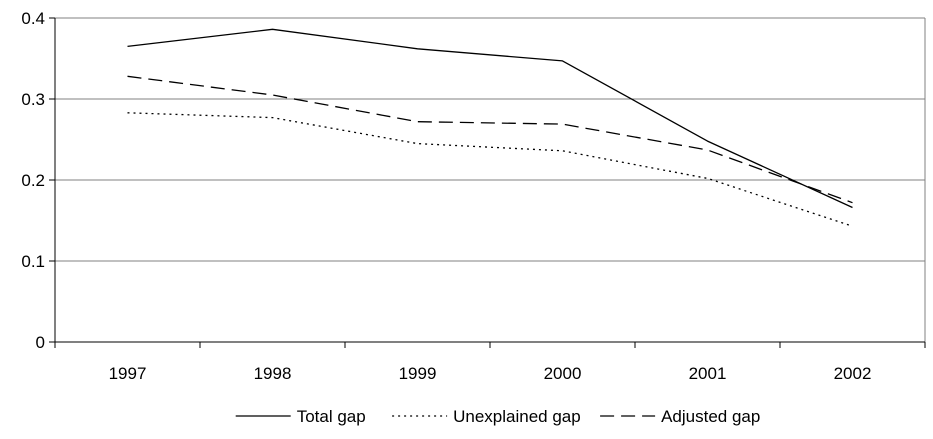  What do you see at coordinates (33, 261) in the screenshot?
I see `y-tick-label: 0.1` at bounding box center [33, 261].